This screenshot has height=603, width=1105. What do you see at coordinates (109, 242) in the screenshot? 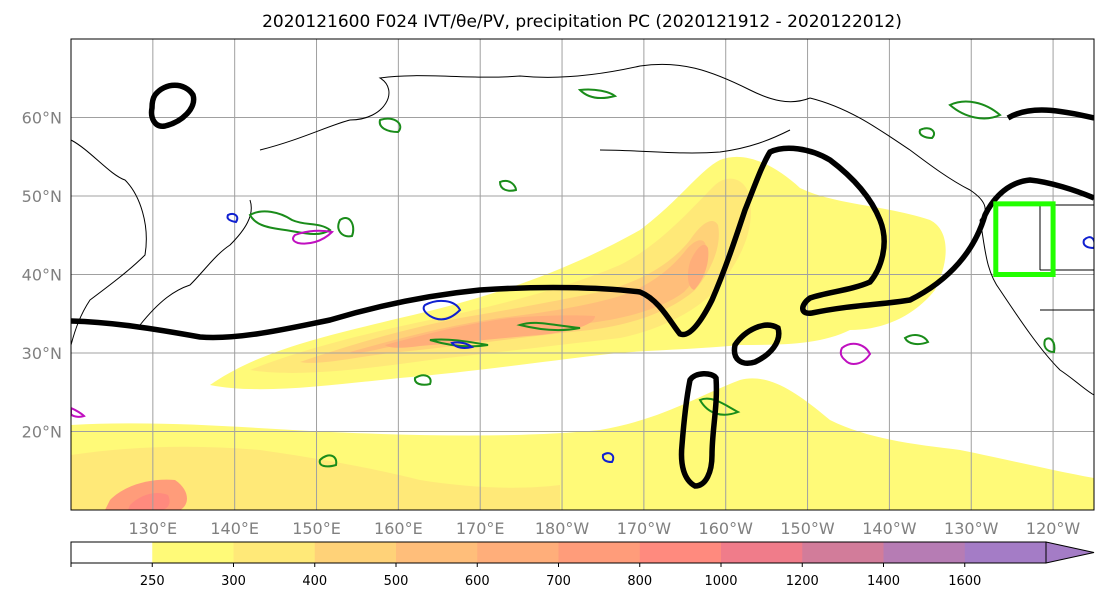
I see `asia-coast` at bounding box center [109, 242].